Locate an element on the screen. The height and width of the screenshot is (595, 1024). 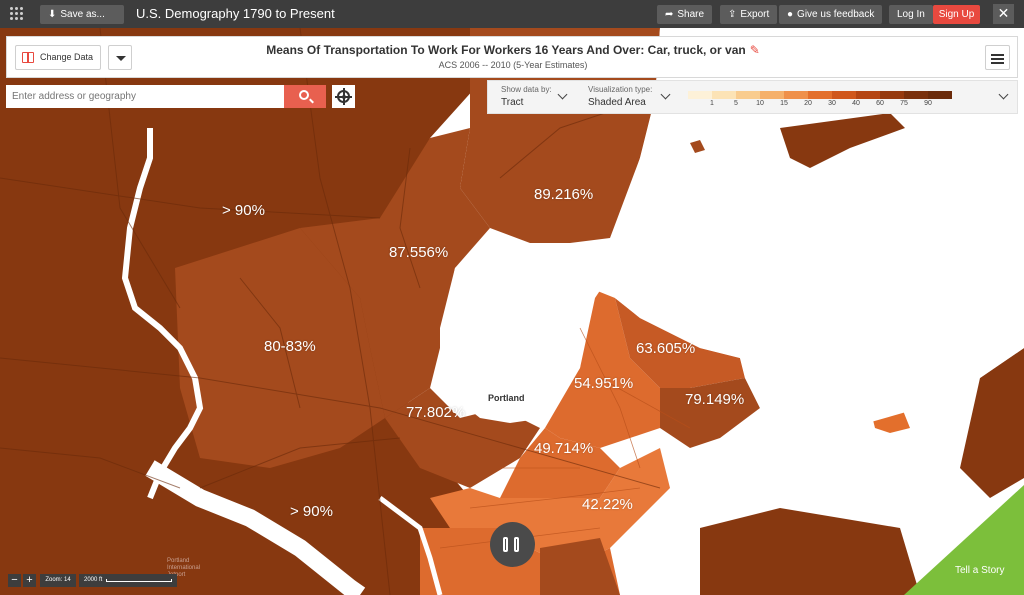
feedback-button: ● Give us feedback is located at coordinates (831, 14).